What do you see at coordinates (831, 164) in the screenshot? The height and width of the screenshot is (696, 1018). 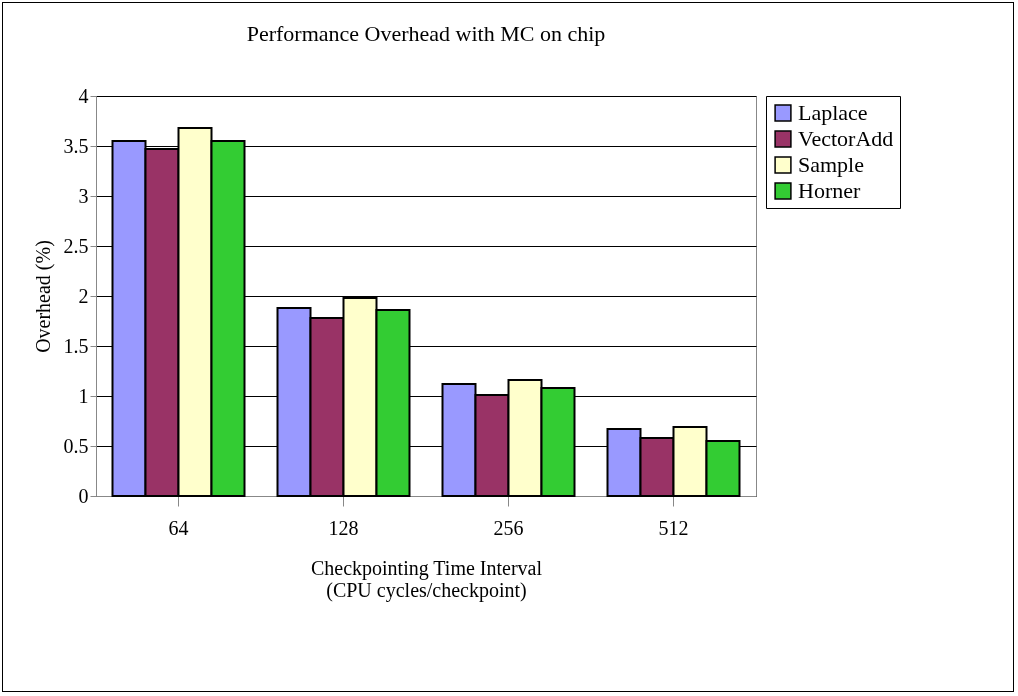 I see `legend-label: Sample` at bounding box center [831, 164].